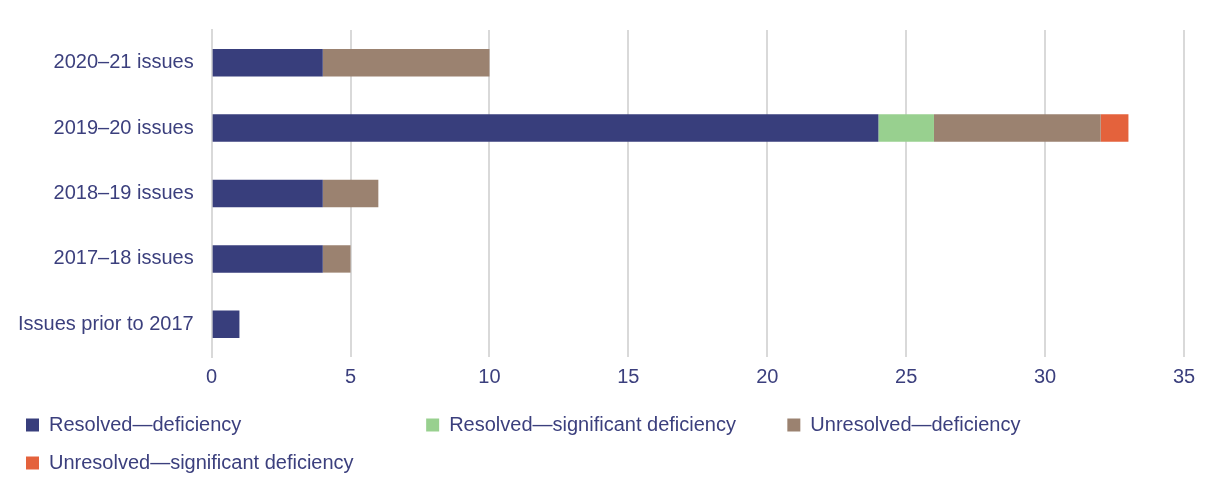  I want to click on y-tick-label: Issues prior to 2017, so click(106, 322).